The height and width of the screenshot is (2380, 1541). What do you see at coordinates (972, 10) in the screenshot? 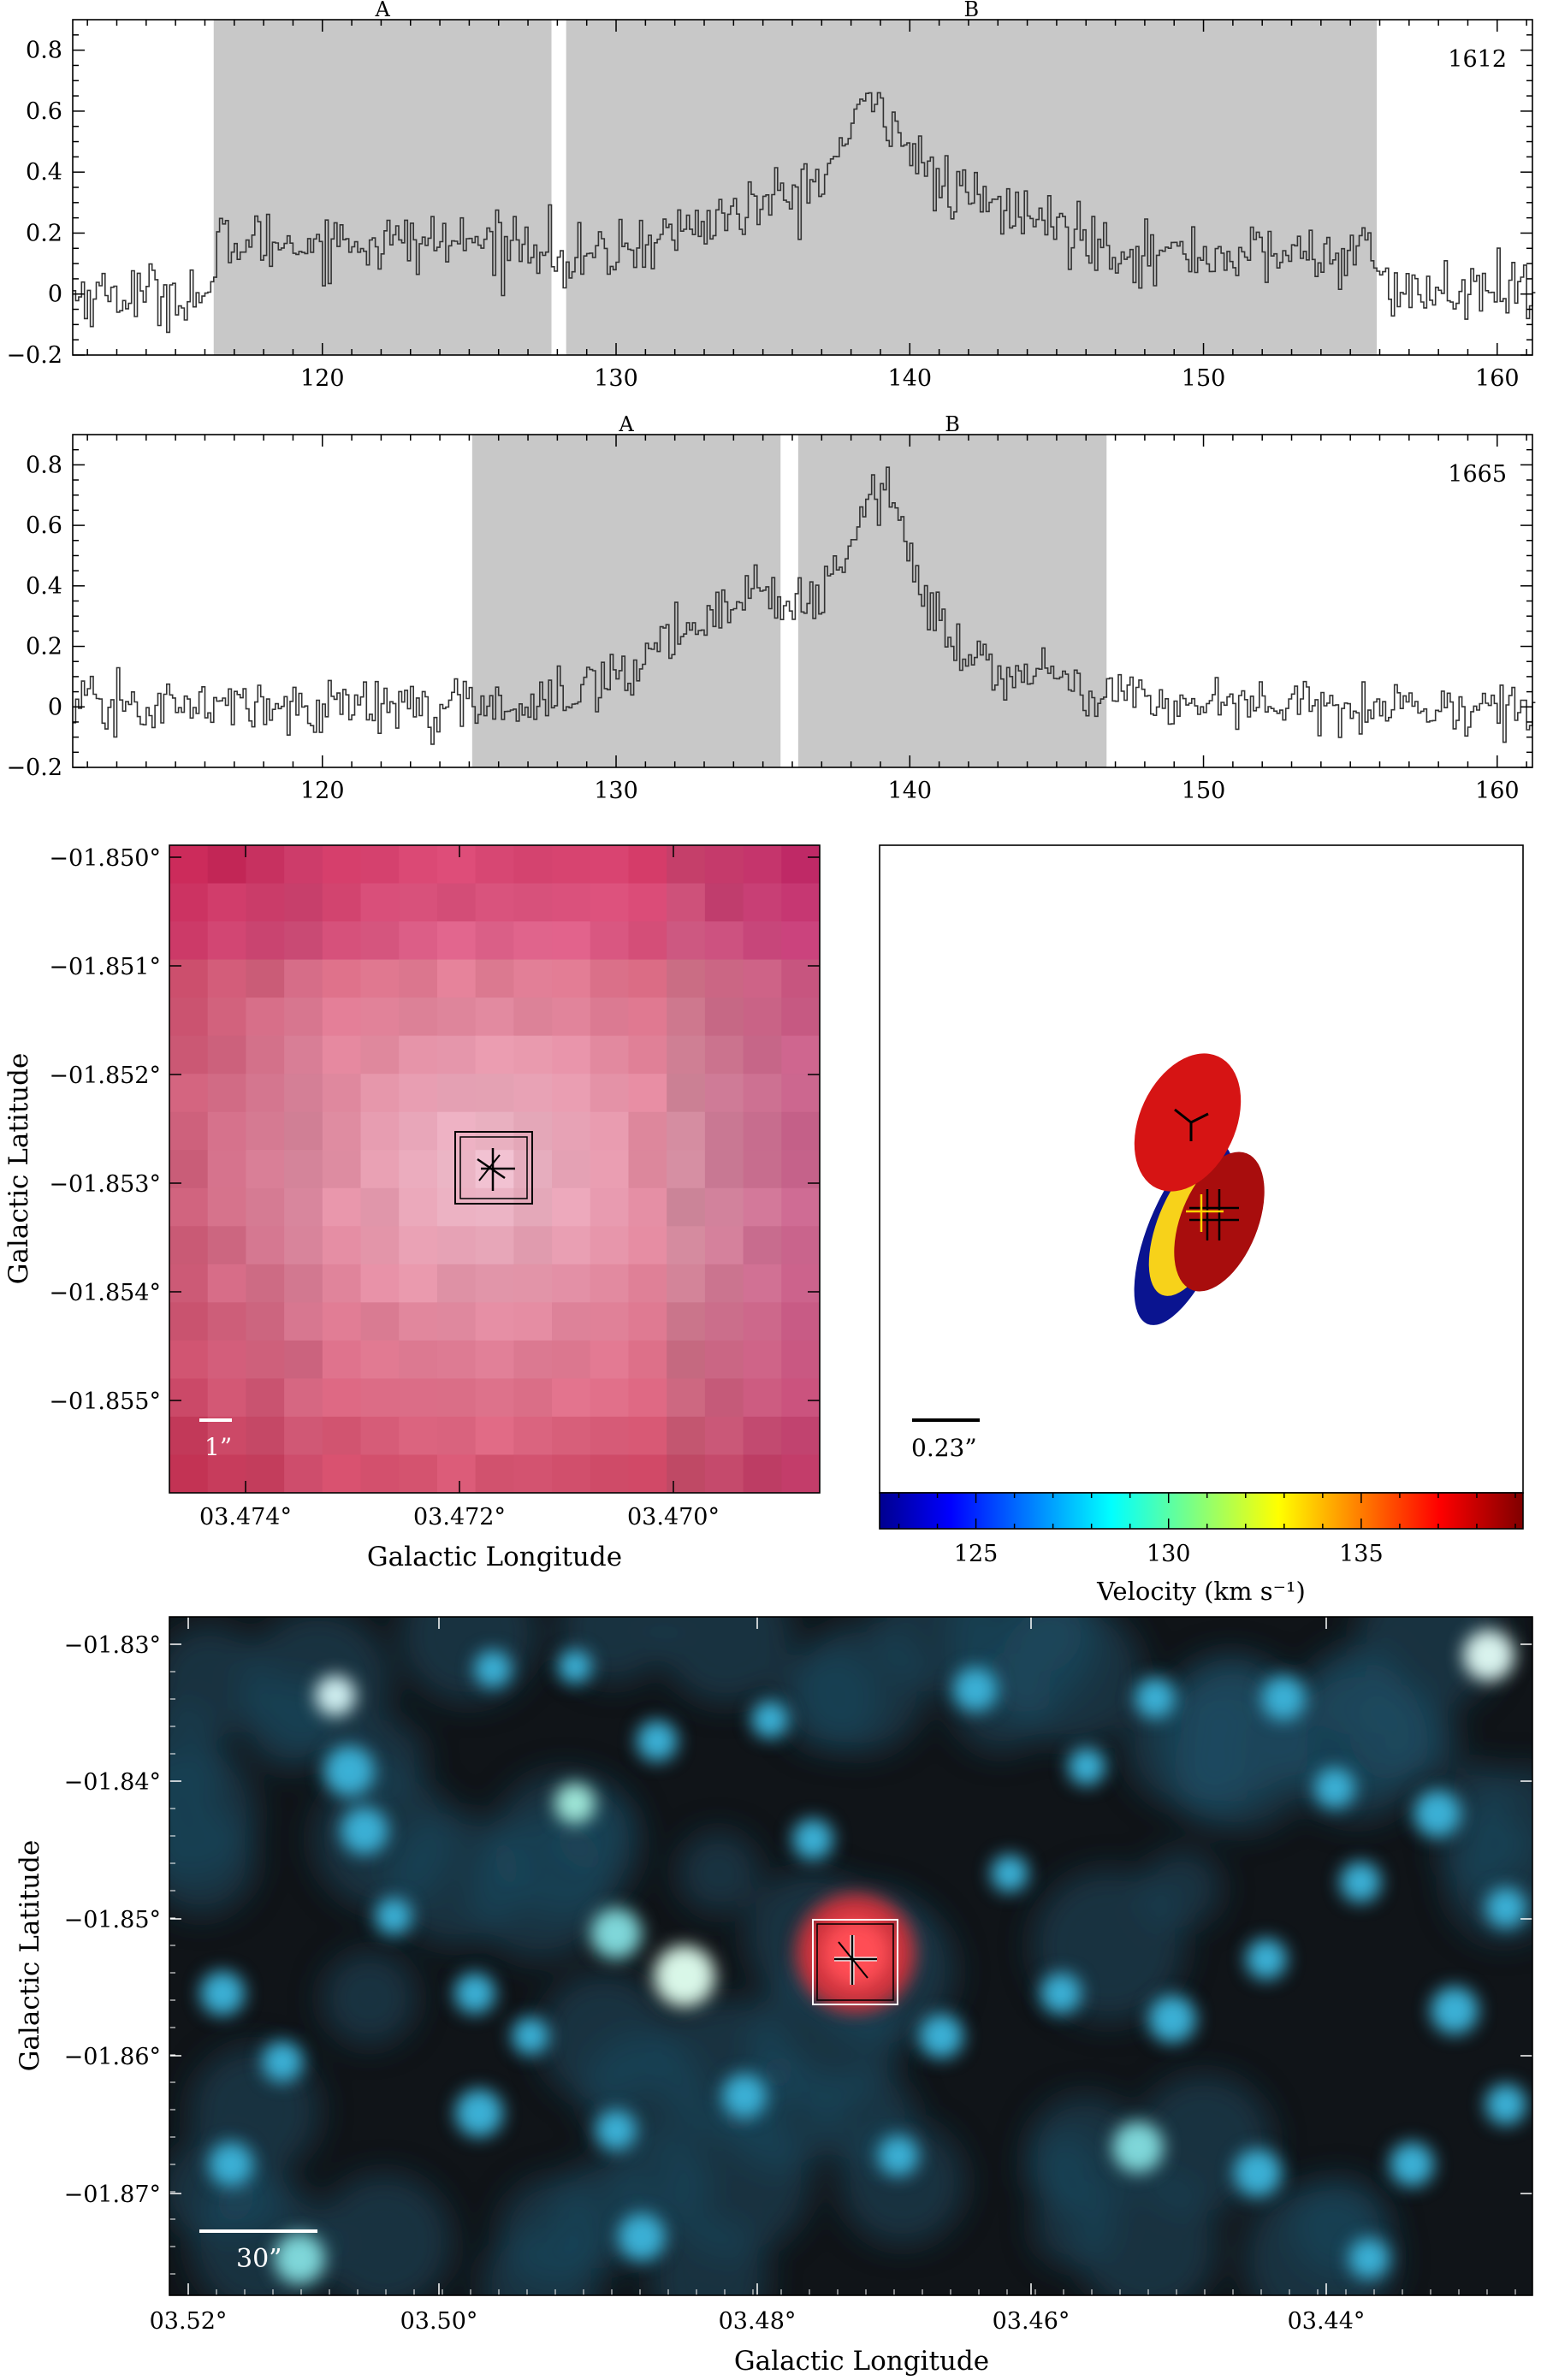
I see `region-label: B` at bounding box center [972, 10].